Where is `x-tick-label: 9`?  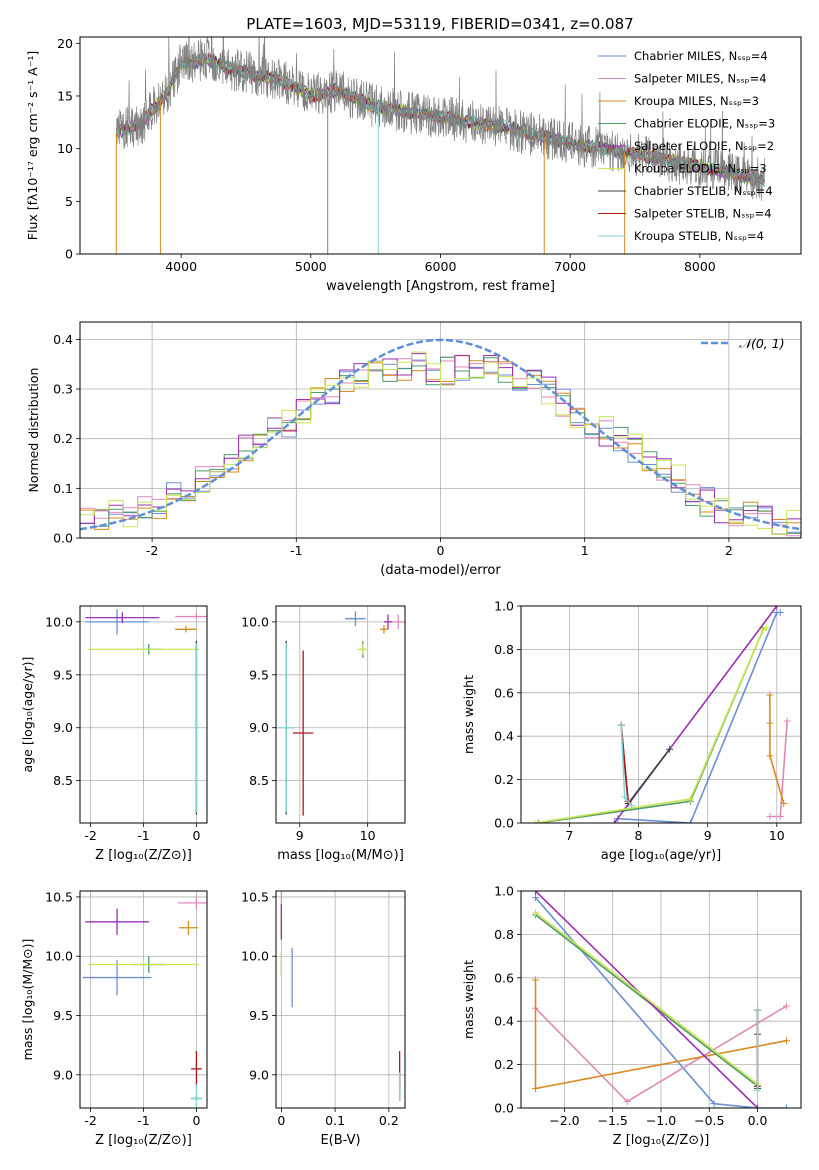 x-tick-label: 9 is located at coordinates (708, 835).